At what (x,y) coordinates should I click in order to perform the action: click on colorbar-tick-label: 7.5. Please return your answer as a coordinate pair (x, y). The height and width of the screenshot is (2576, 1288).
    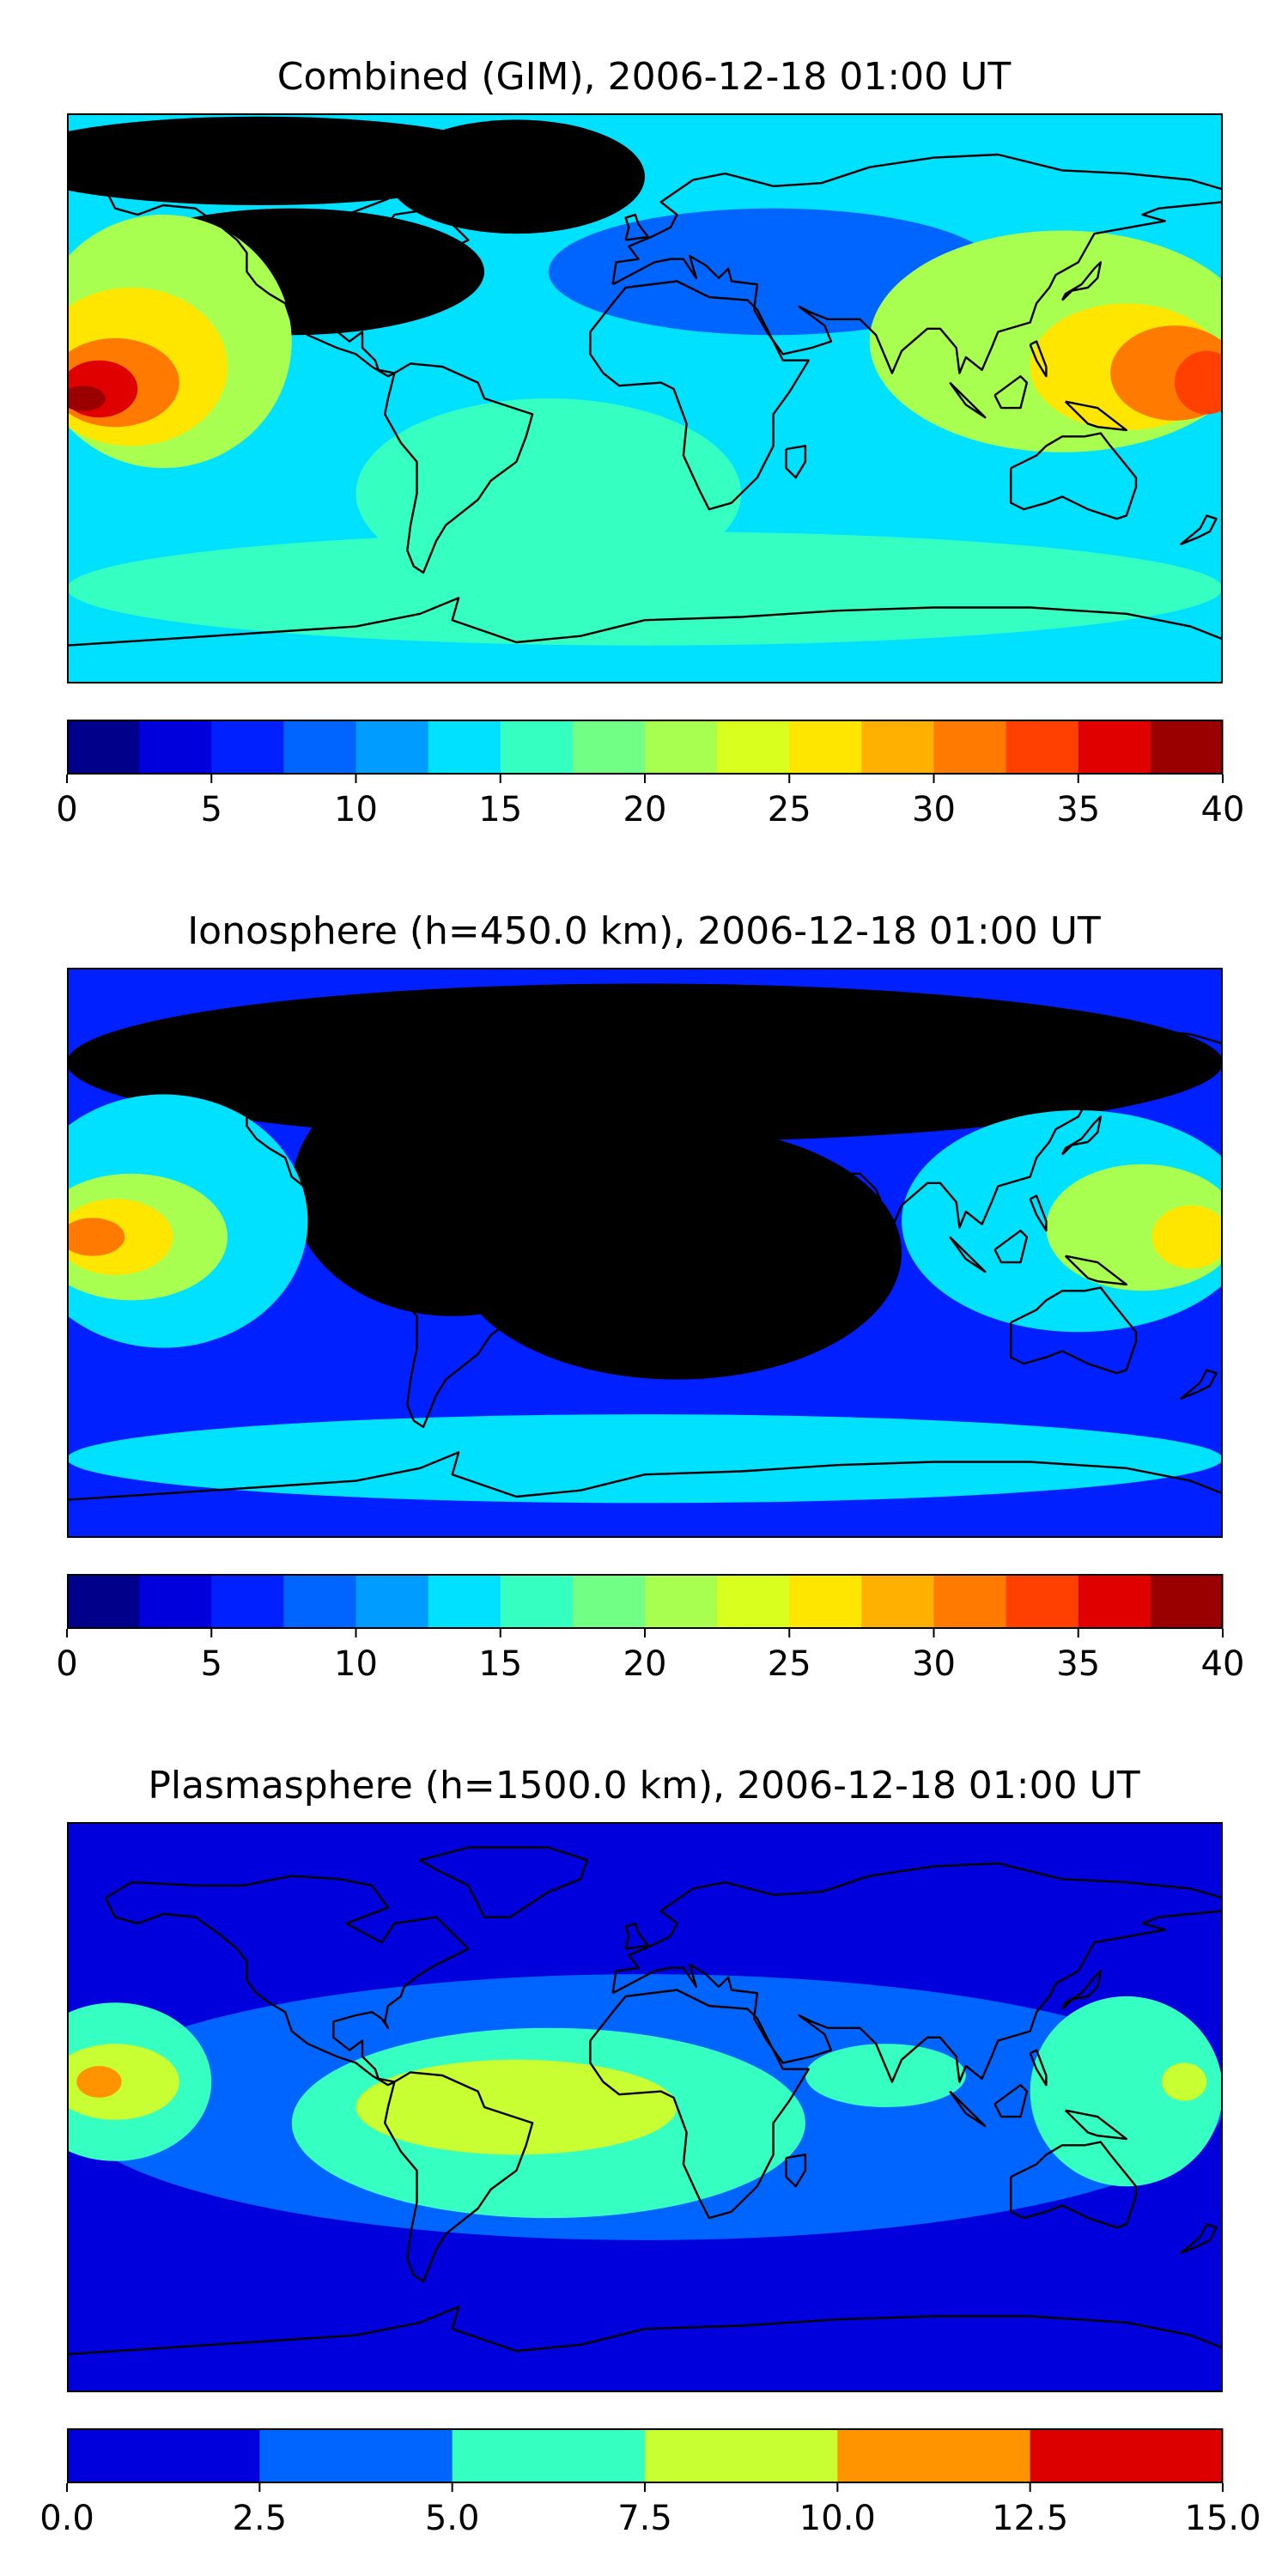
    Looking at the image, I should click on (644, 2518).